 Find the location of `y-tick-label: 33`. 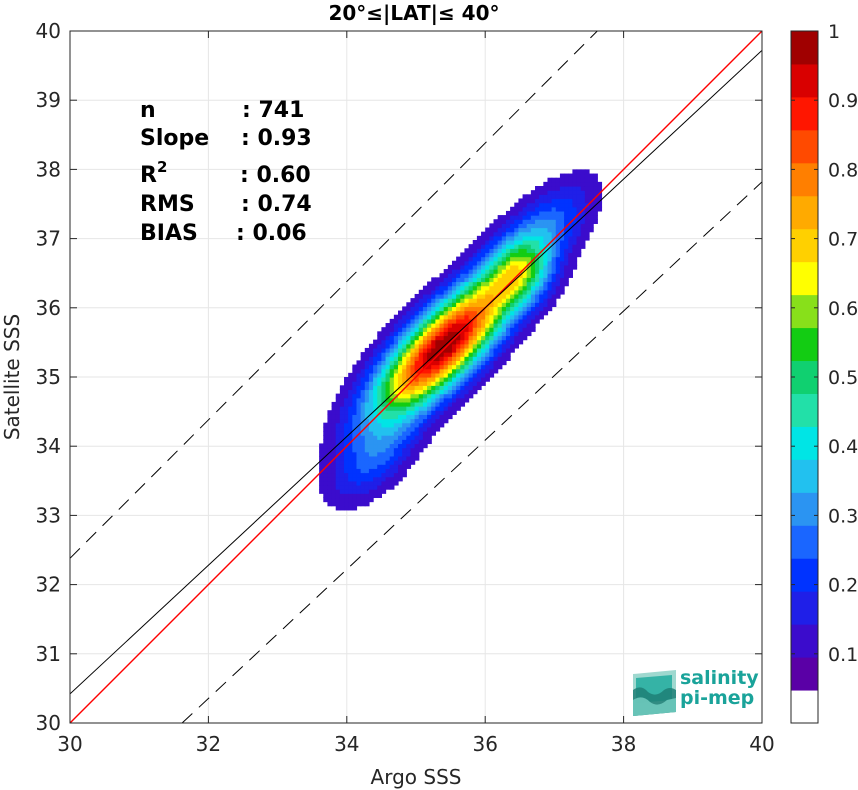

y-tick-label: 33 is located at coordinates (48, 515).